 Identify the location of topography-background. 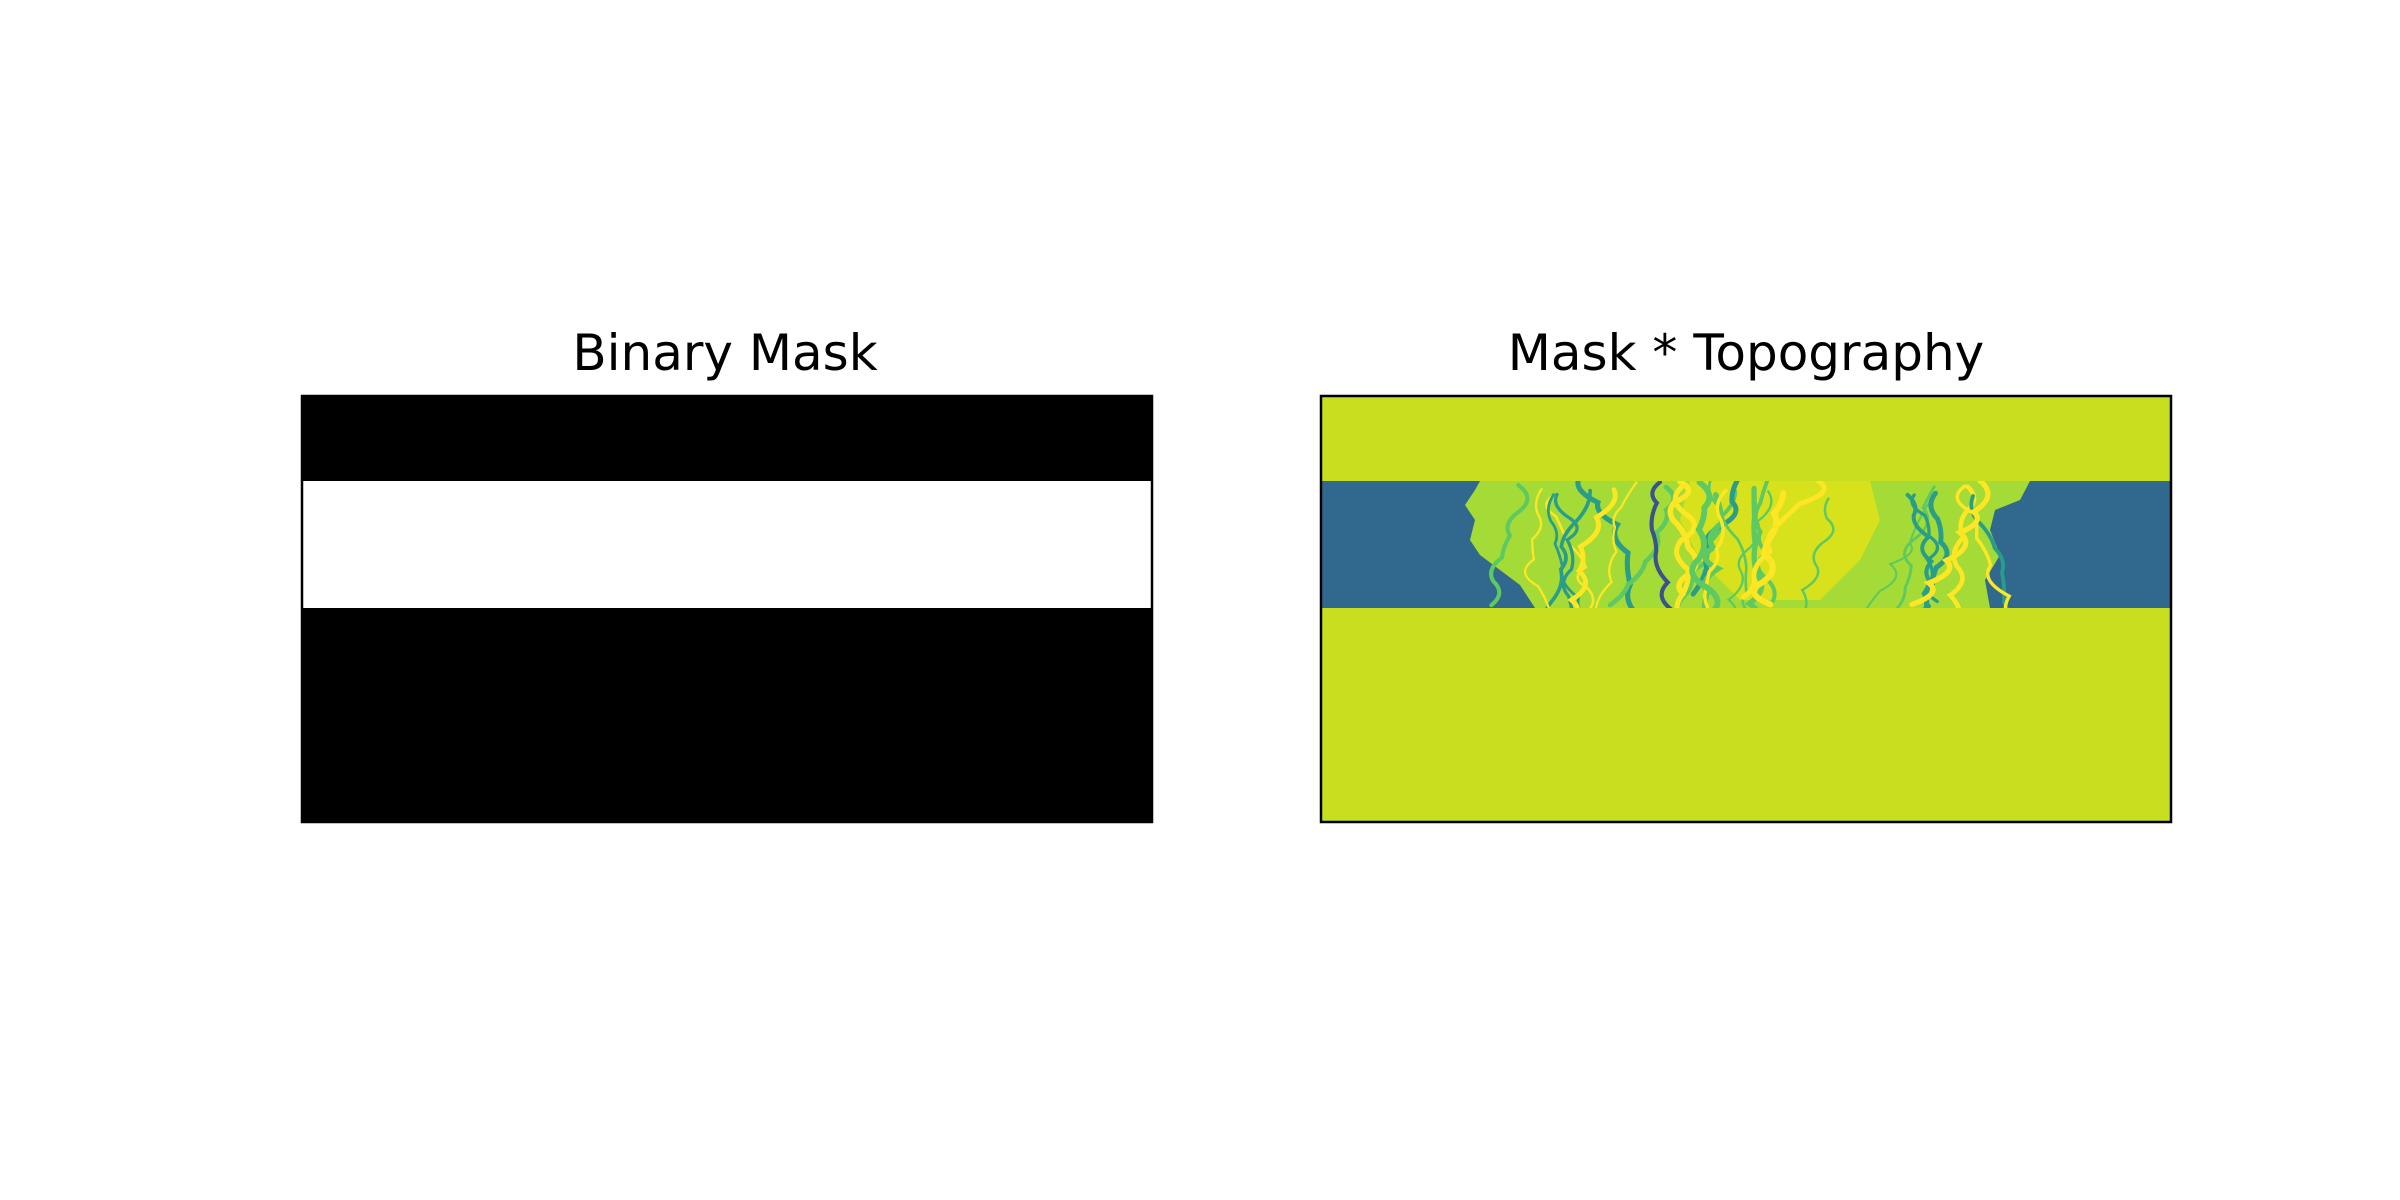
(1746, 609).